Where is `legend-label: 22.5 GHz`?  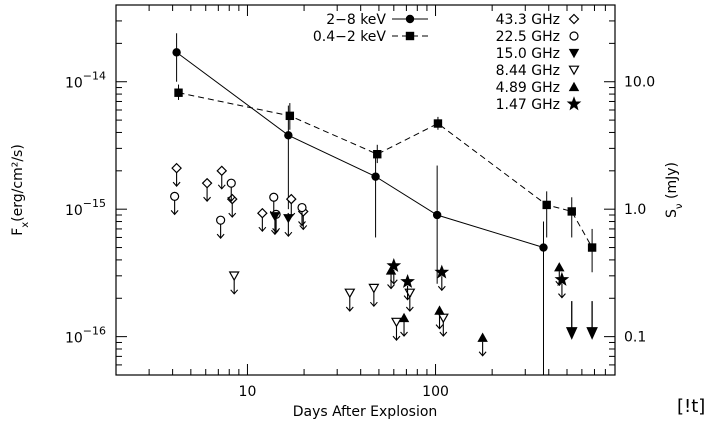 legend-label: 22.5 GHz is located at coordinates (528, 37).